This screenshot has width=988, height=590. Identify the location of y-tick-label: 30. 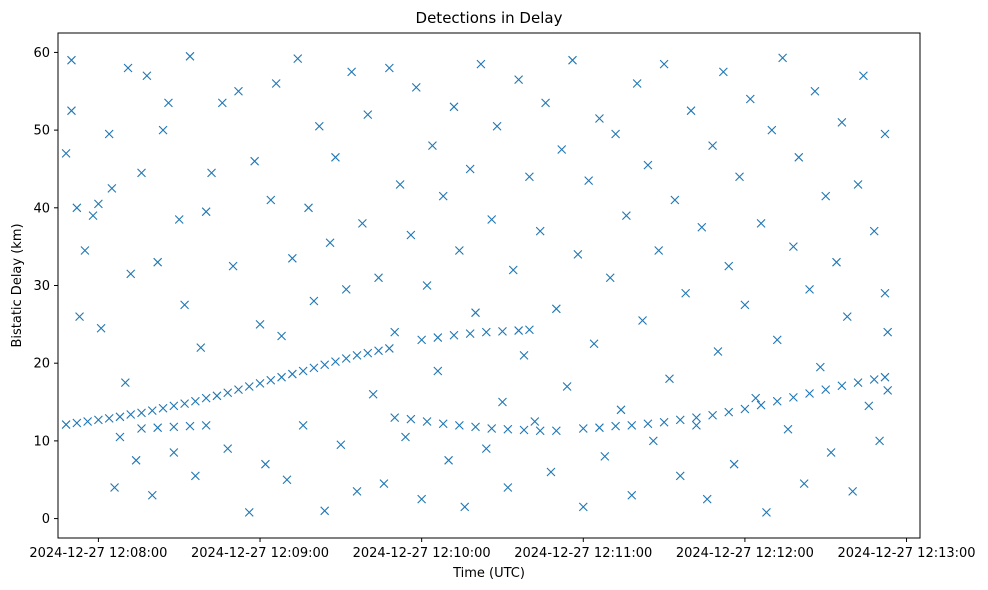
(41, 286).